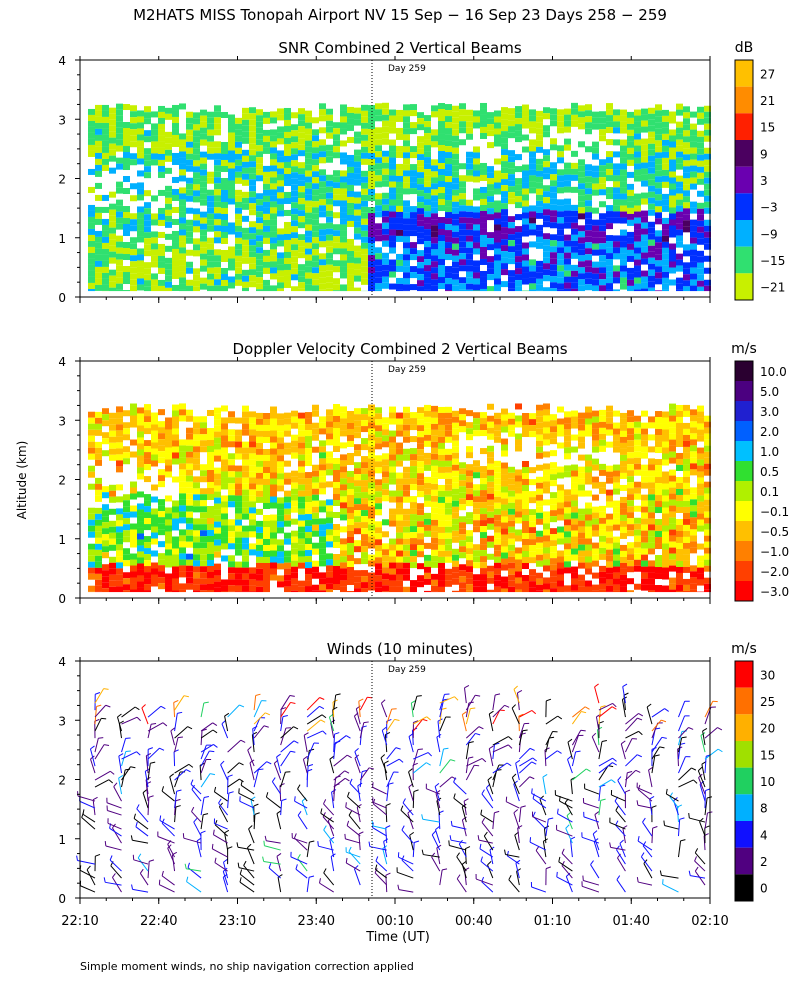  What do you see at coordinates (744, 511) in the screenshot?
I see `colorbar-swatch` at bounding box center [744, 511].